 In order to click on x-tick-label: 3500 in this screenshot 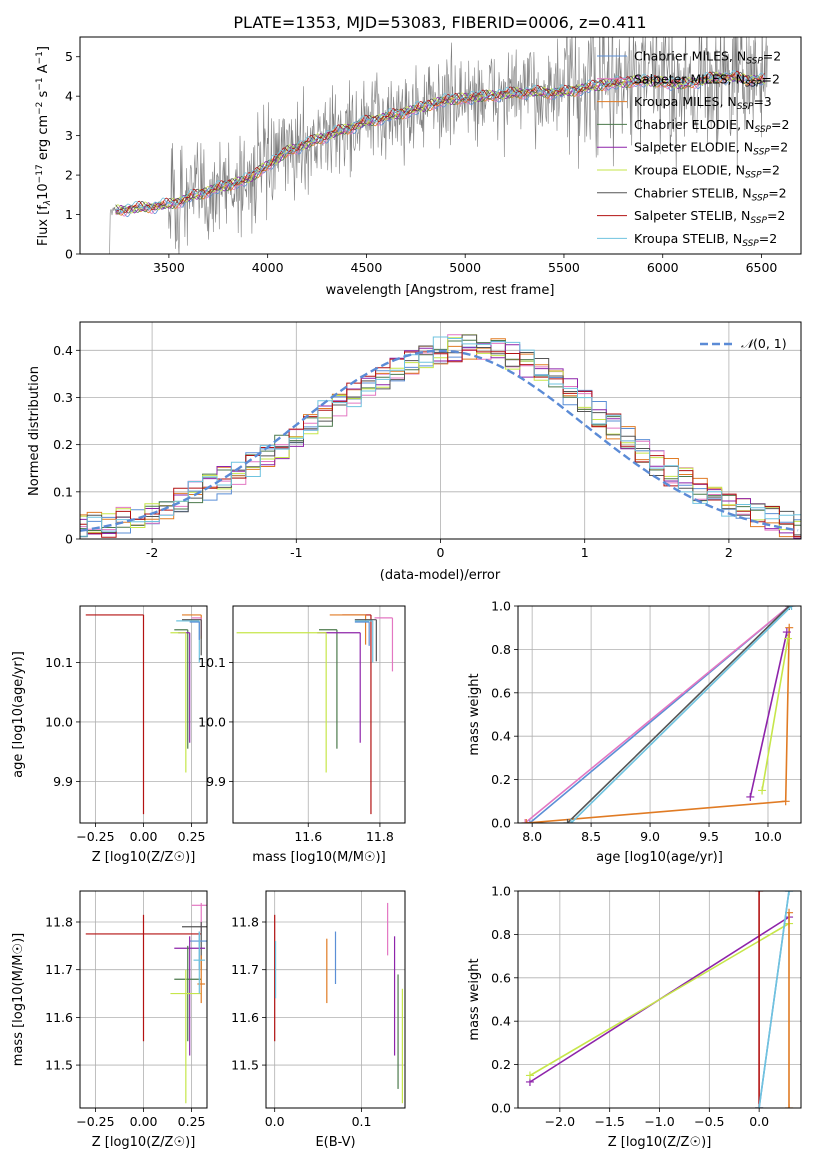, I will do `click(169, 267)`.